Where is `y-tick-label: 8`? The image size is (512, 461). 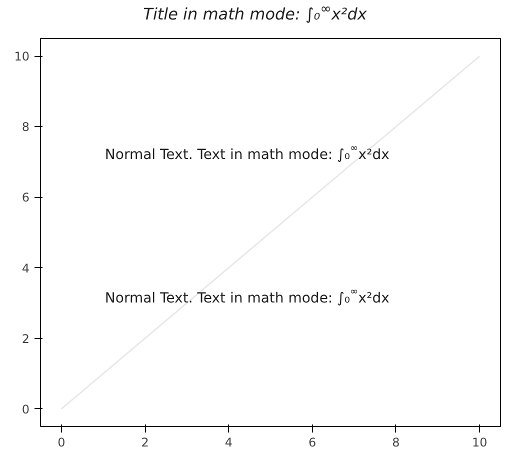 y-tick-label: 8 is located at coordinates (26, 127).